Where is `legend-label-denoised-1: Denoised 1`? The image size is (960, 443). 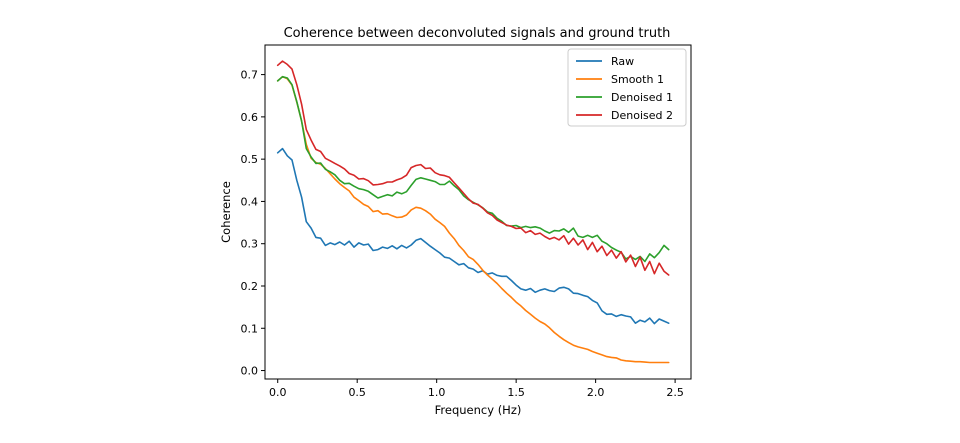
legend-label-denoised-1: Denoised 1 is located at coordinates (642, 97).